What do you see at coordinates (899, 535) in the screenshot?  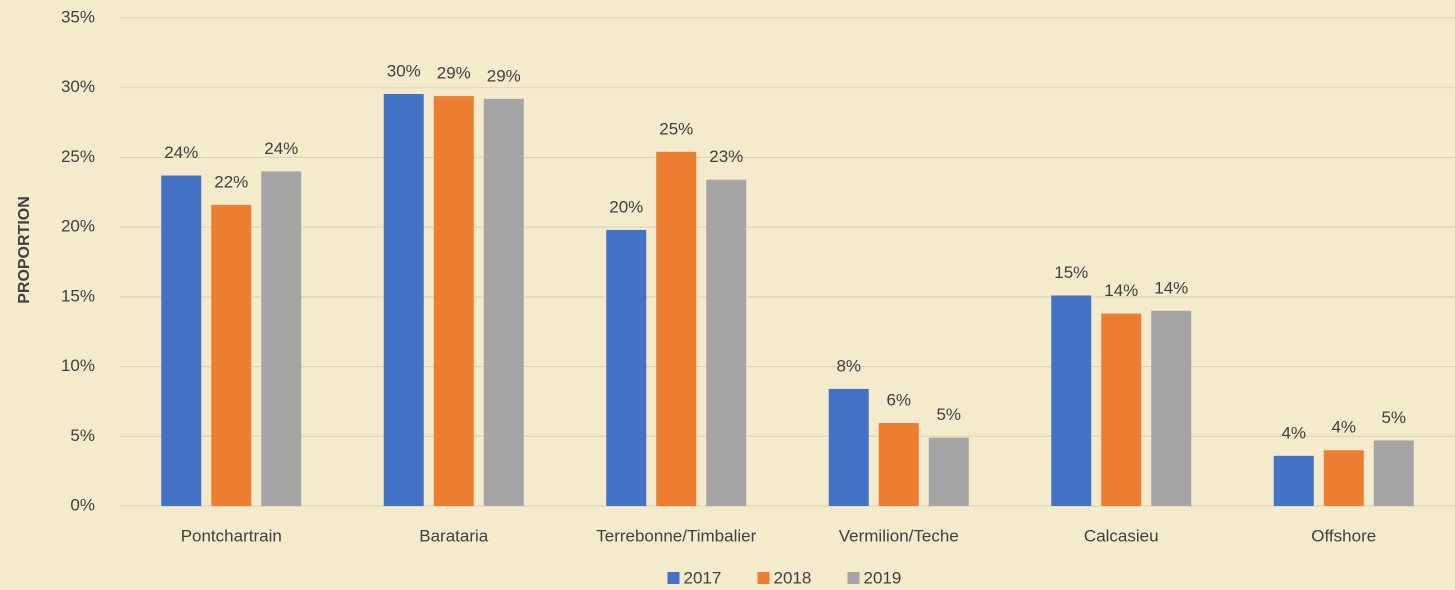 I see `x-tick-label: Vermilion/Teche` at bounding box center [899, 535].